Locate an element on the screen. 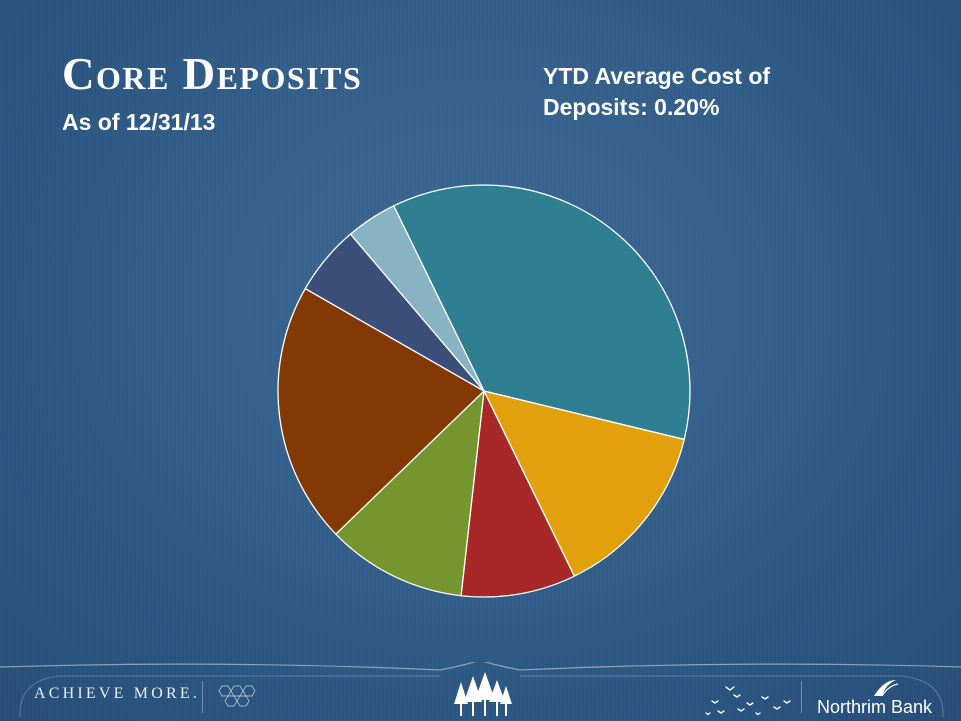 This screenshot has height=721, width=961. cost-of-deposits-note: YTD Average Cost of Deposits: 0.20% is located at coordinates (656, 92).